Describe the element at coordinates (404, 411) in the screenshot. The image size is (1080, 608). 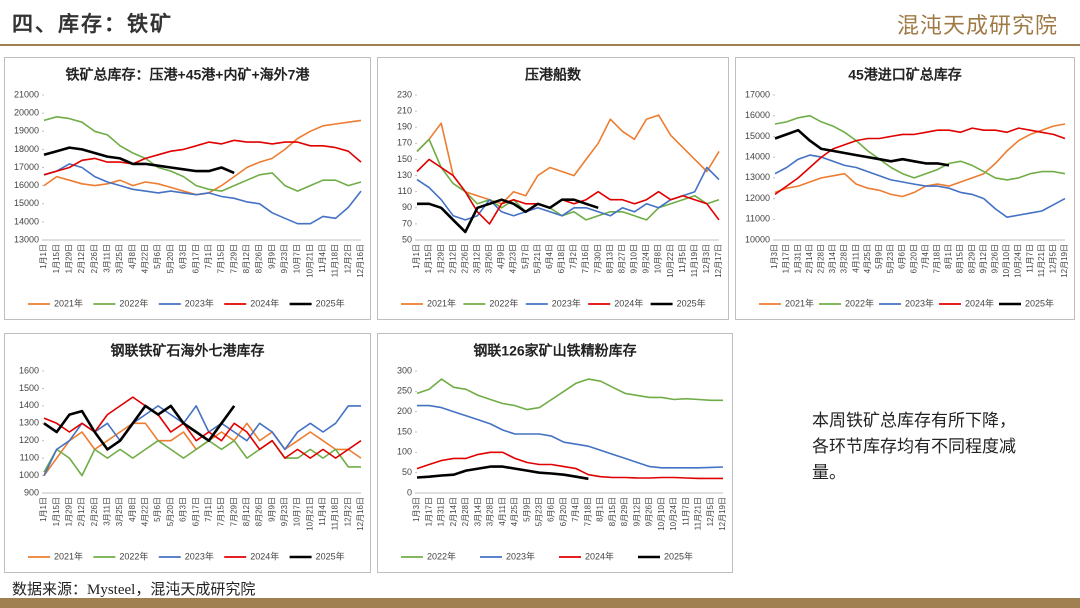
I see `y-tick-label: 200` at that location.